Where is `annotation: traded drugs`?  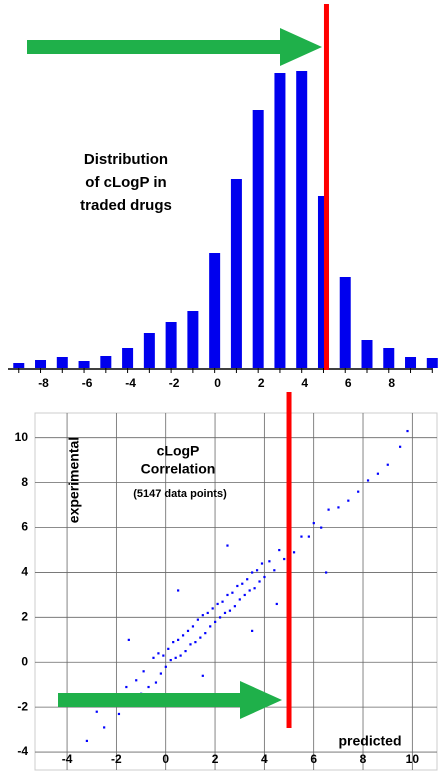
annotation: traded drugs is located at coordinates (126, 205).